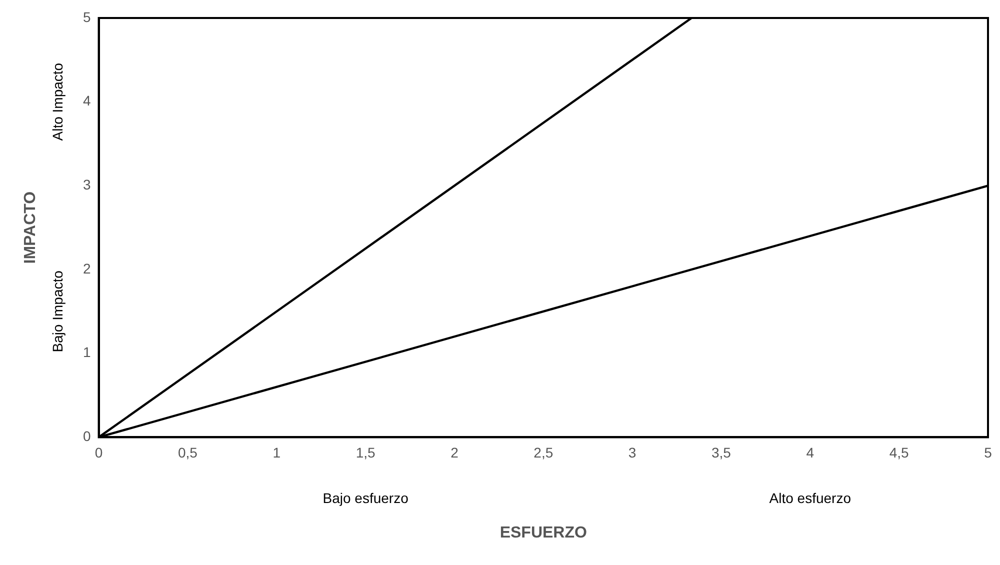 The height and width of the screenshot is (565, 1000). Describe the element at coordinates (276, 452) in the screenshot. I see `x-tick-label: 1` at that location.